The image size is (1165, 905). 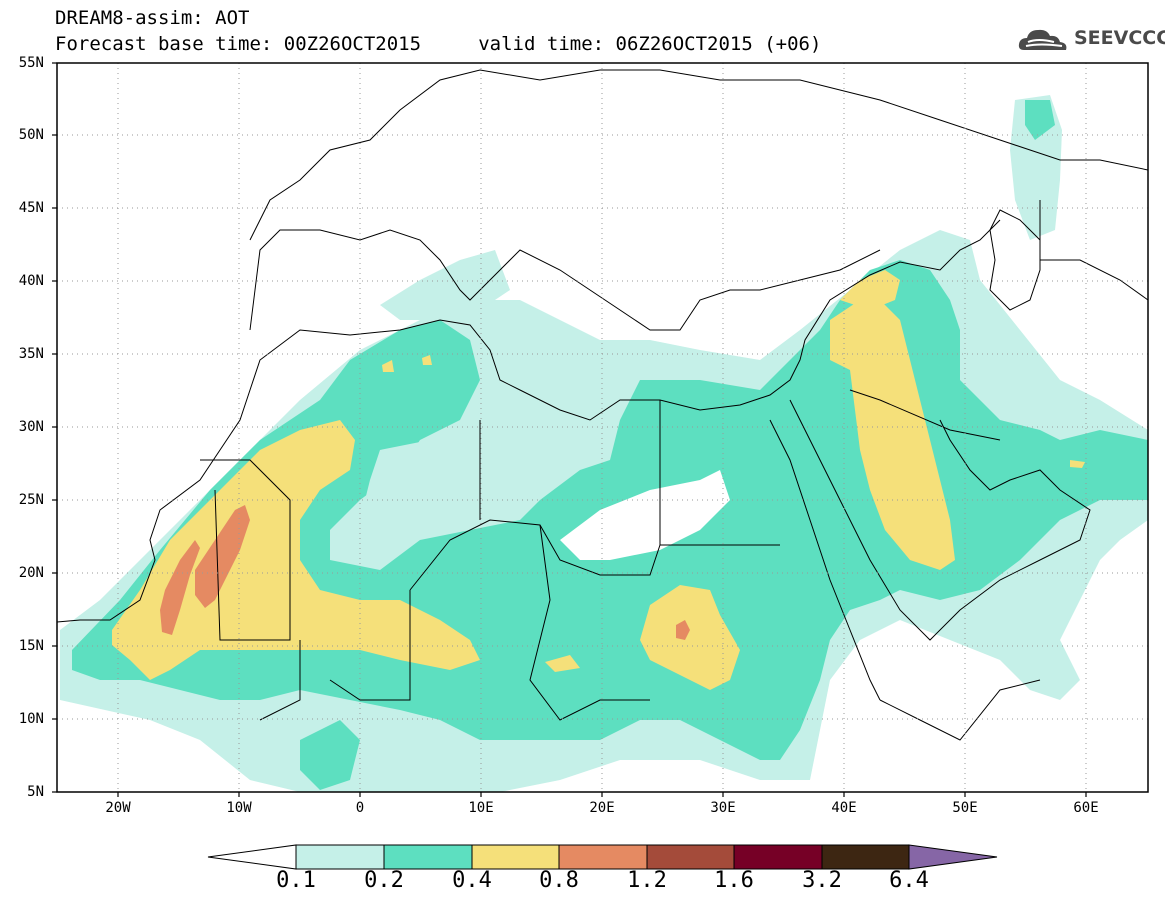 I want to click on colorbar-label: 0.8, so click(x=559, y=880).